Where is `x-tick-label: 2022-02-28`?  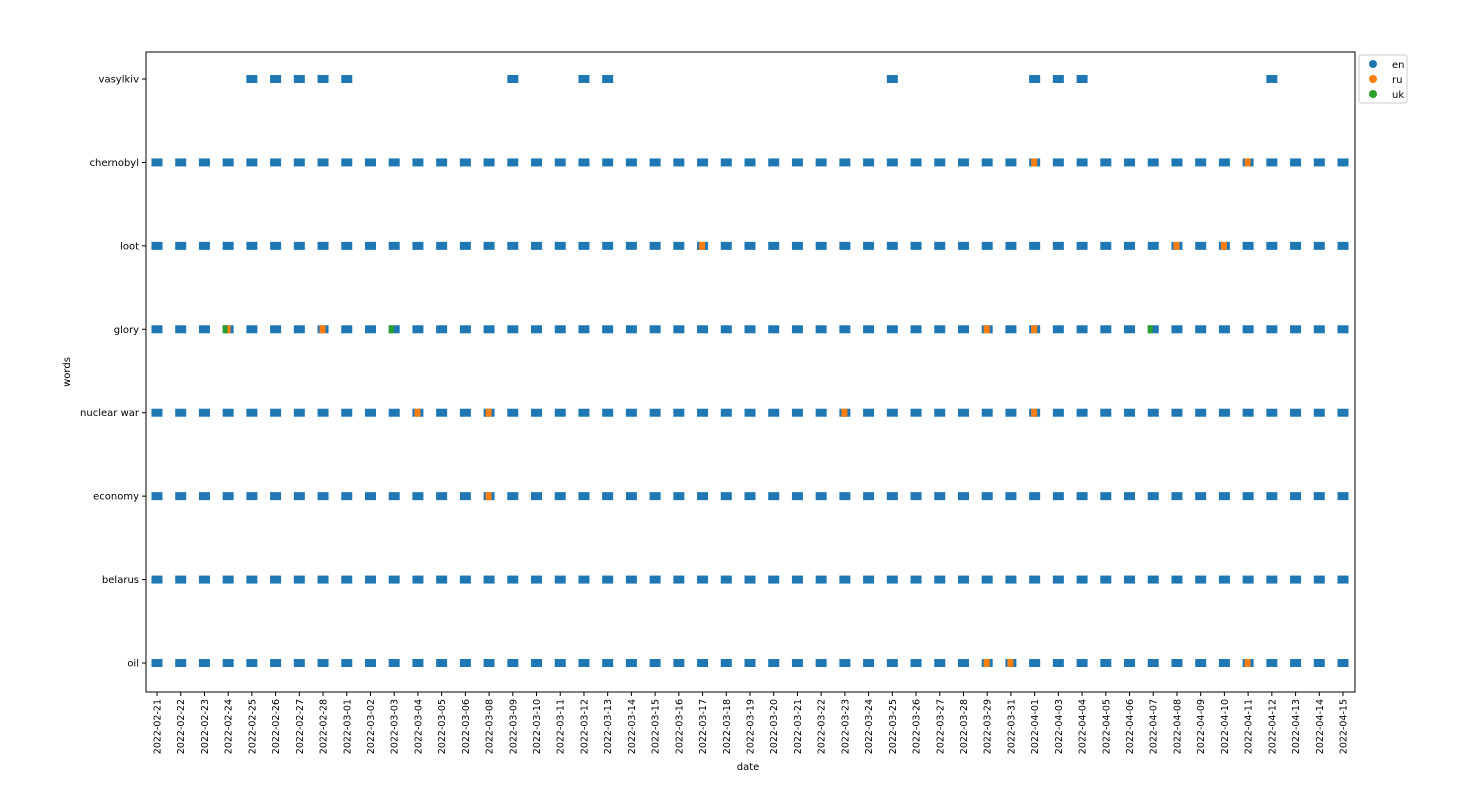 x-tick-label: 2022-02-28 is located at coordinates (324, 726).